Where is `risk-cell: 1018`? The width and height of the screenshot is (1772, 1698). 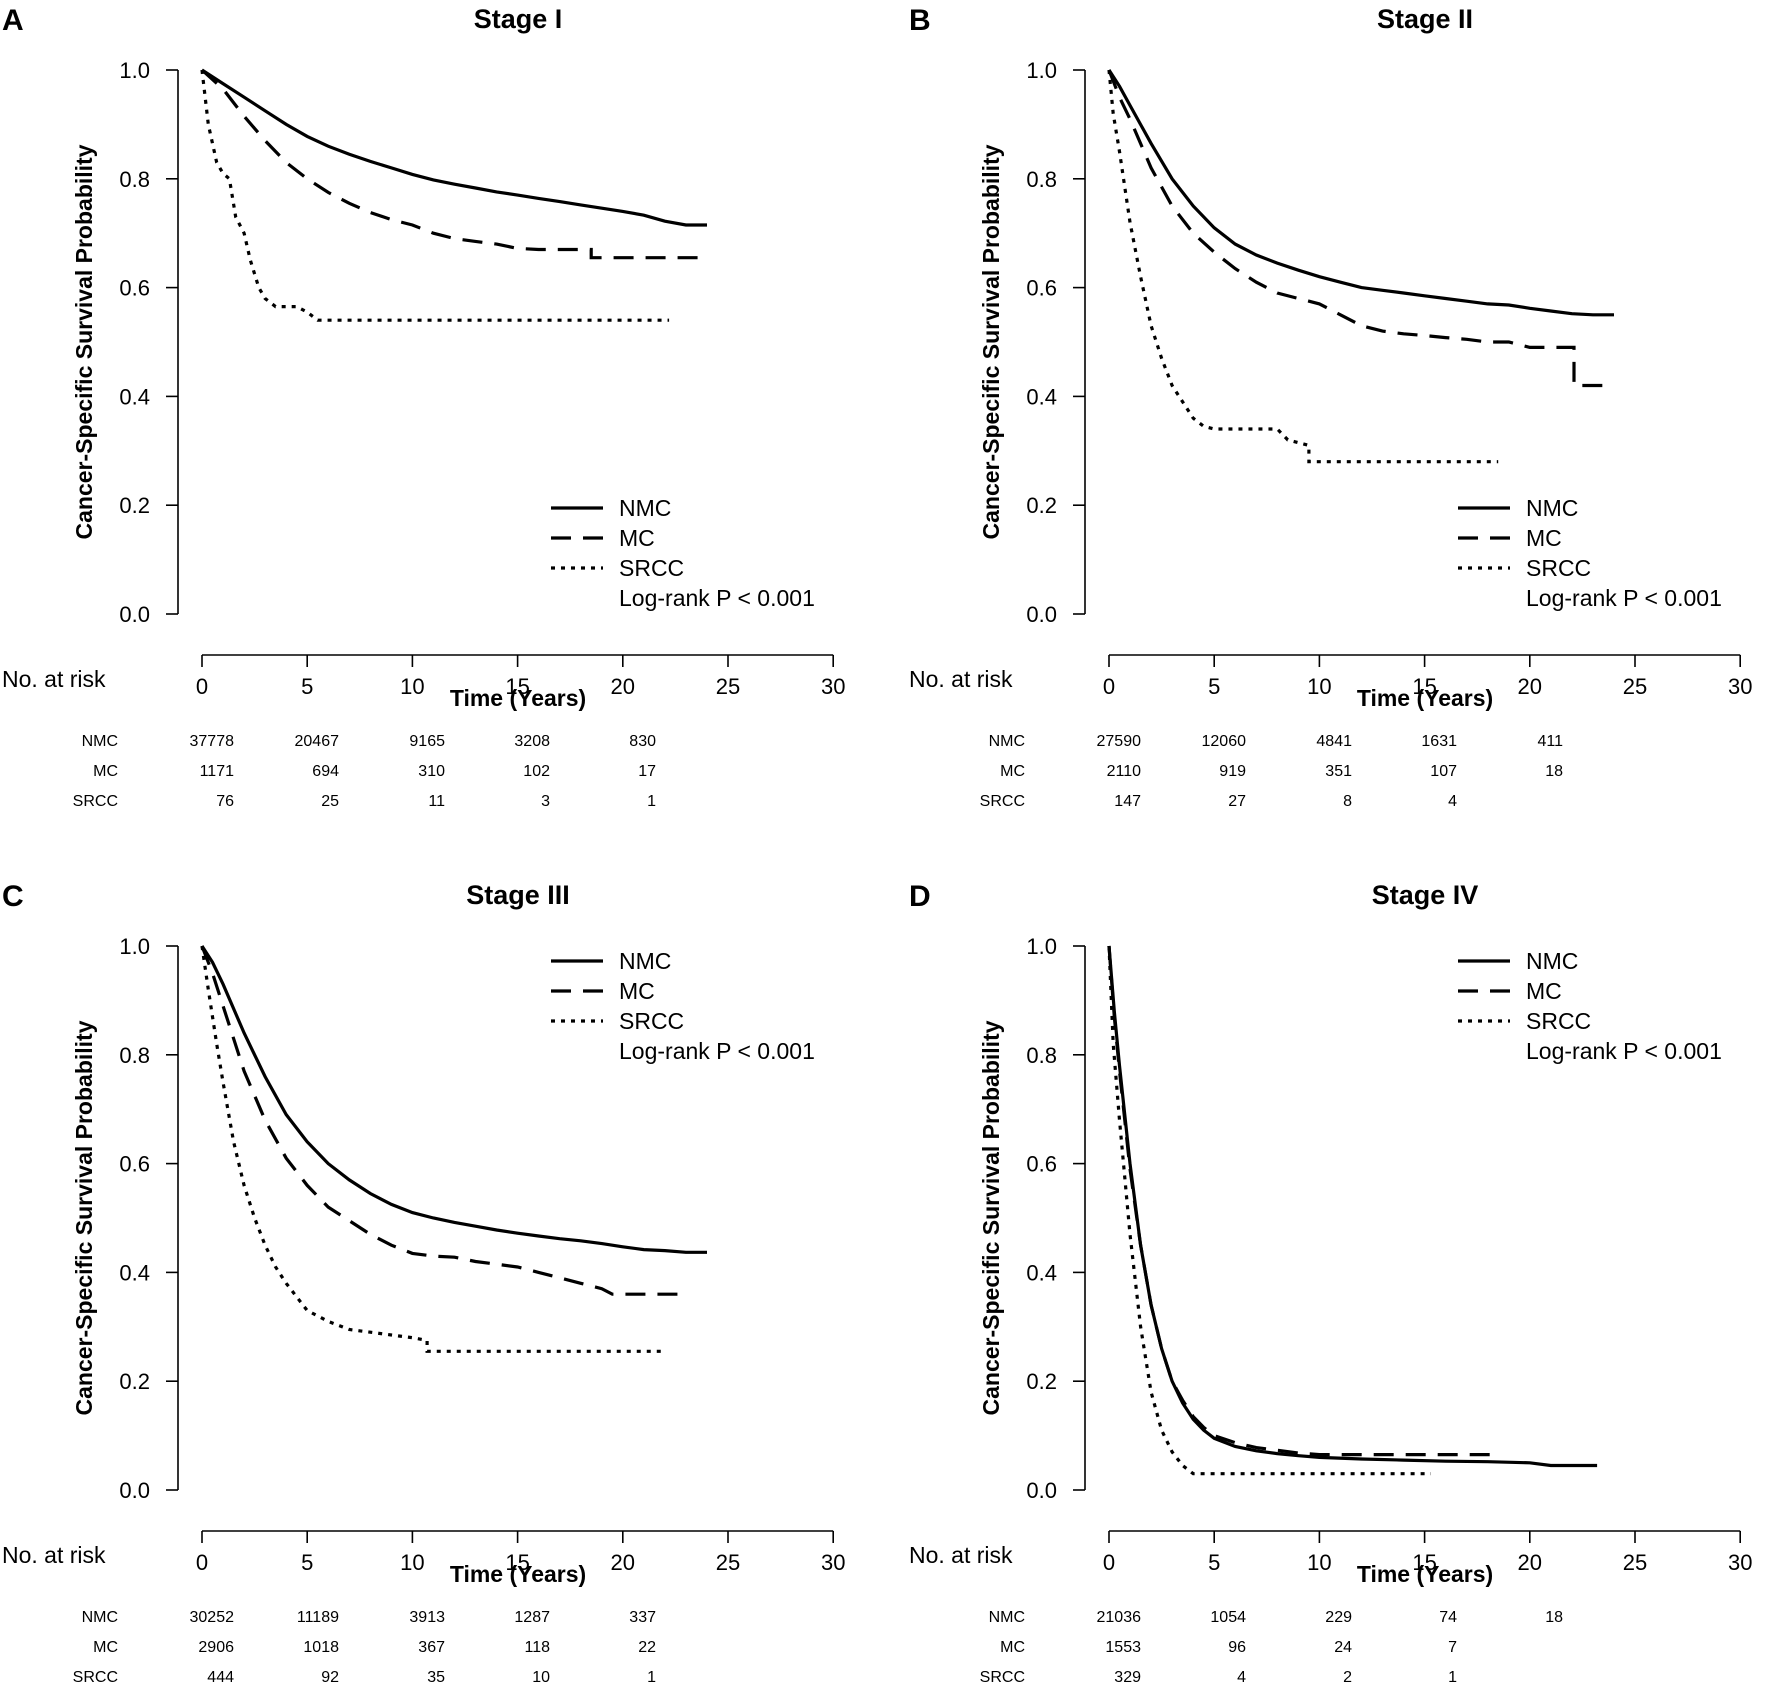 risk-cell: 1018 is located at coordinates (321, 1647).